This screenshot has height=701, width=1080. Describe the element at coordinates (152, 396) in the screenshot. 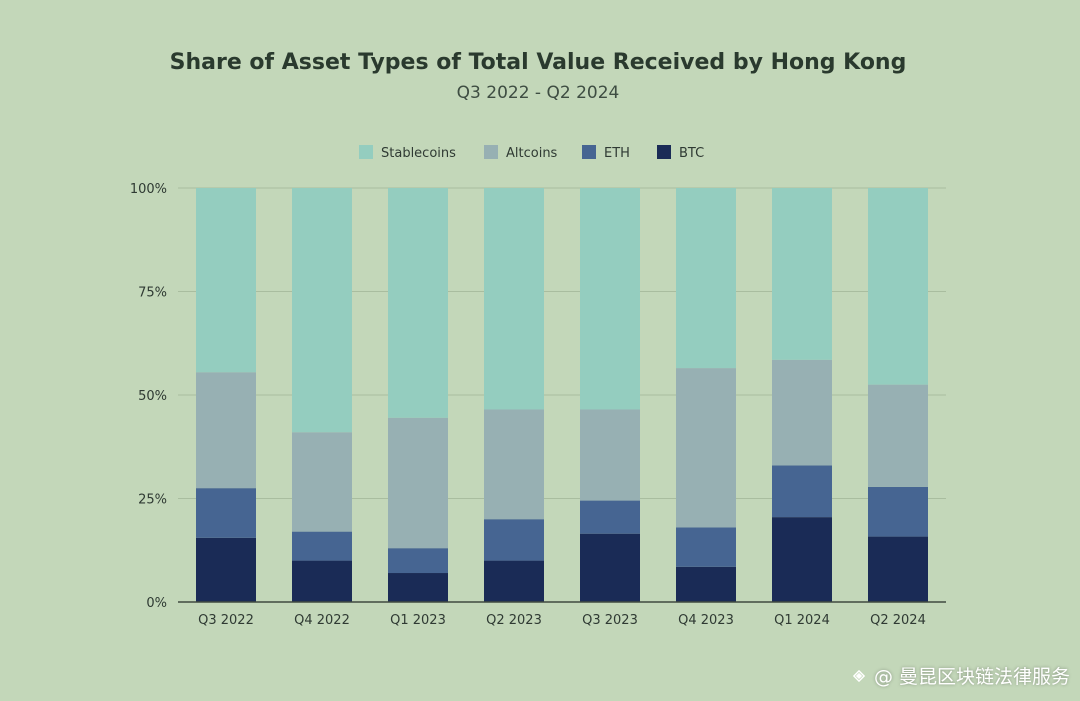

I see `y-tick-label: 50%` at that location.